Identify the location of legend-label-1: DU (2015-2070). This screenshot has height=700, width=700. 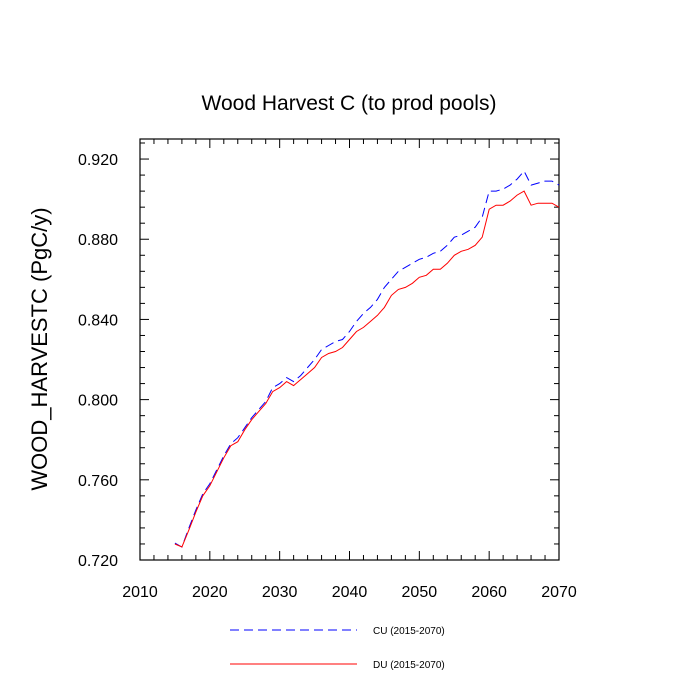
(409, 665).